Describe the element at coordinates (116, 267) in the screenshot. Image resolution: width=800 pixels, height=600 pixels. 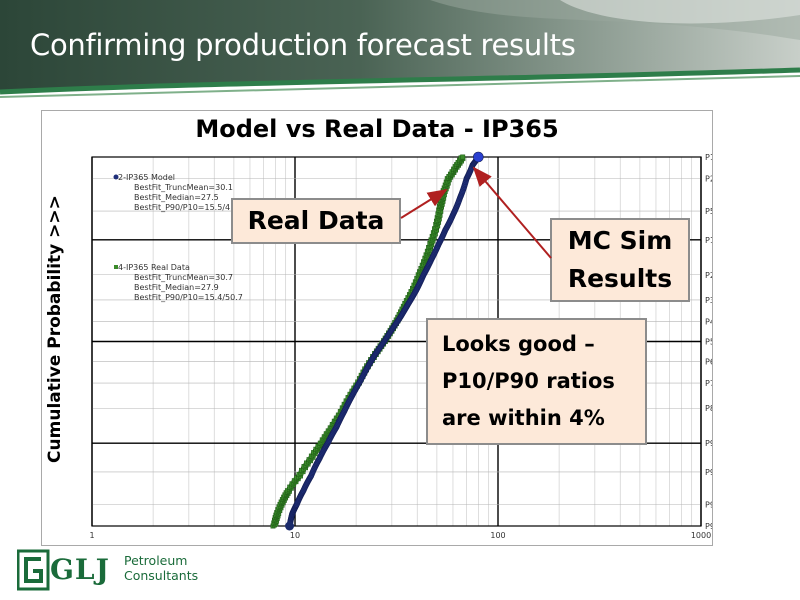
I see `legend-real-marker` at that location.